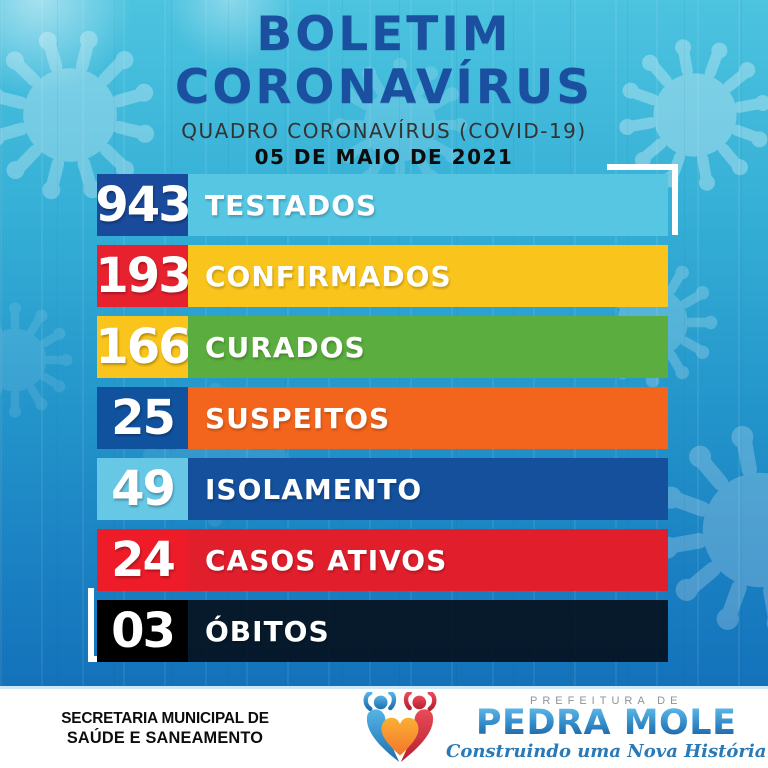 The image size is (768, 768). I want to click on logo-pedra-mole: PEDRA MOLE, so click(606, 722).